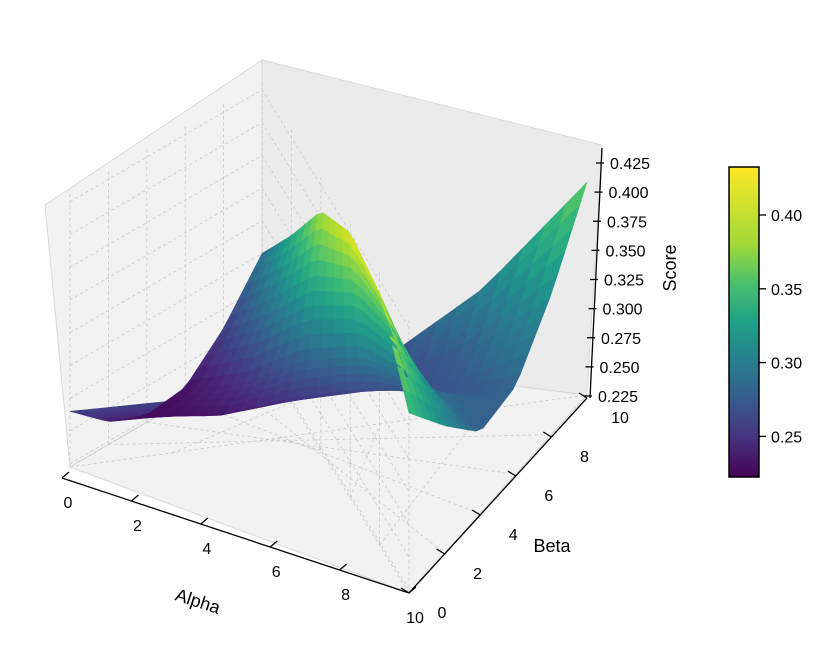  Describe the element at coordinates (627, 222) in the screenshot. I see `z-tick-label: 0.375` at that location.